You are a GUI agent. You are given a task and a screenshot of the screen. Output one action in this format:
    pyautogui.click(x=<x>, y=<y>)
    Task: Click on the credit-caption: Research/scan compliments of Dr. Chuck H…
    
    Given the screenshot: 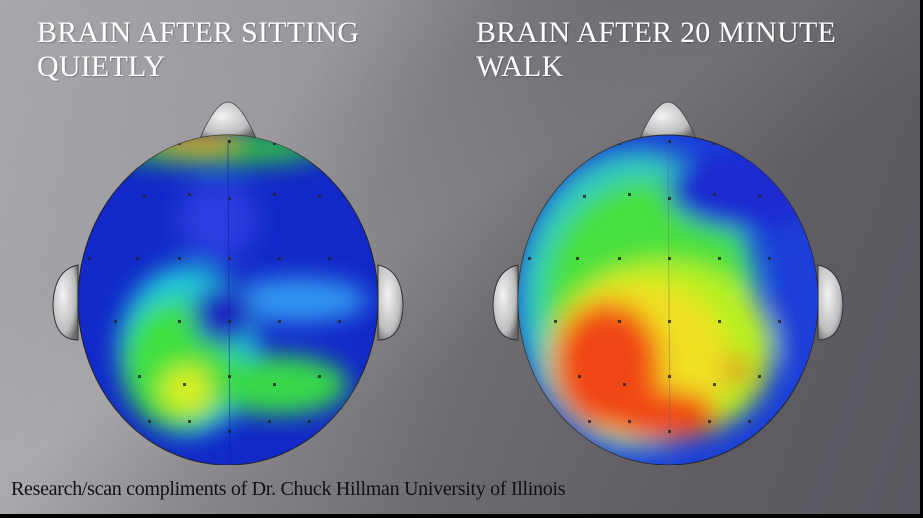 What is the action you would take?
    pyautogui.click(x=288, y=489)
    